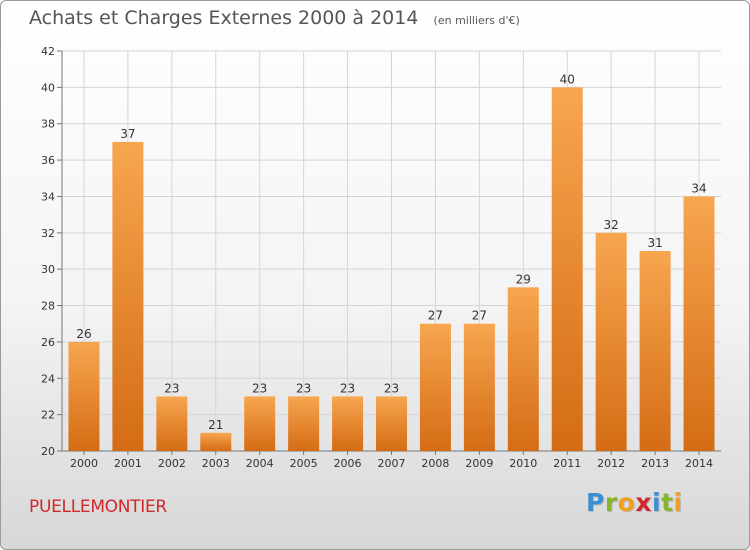 This screenshot has height=550, width=750. Describe the element at coordinates (348, 463) in the screenshot. I see `x-tick-label-2006: 2006` at that location.